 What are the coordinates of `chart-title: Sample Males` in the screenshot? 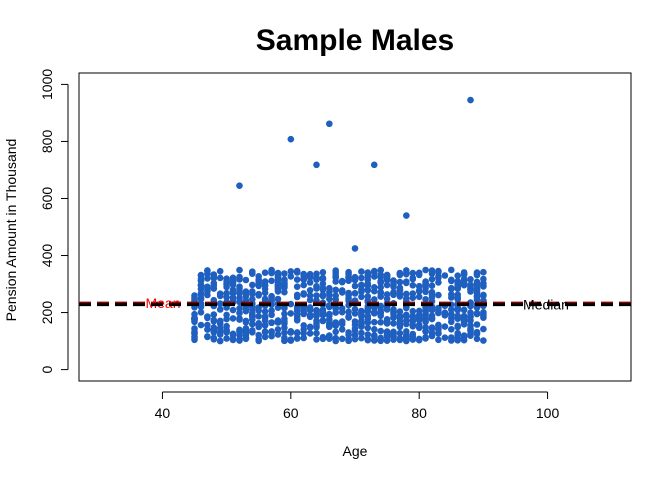 It's located at (355, 40).